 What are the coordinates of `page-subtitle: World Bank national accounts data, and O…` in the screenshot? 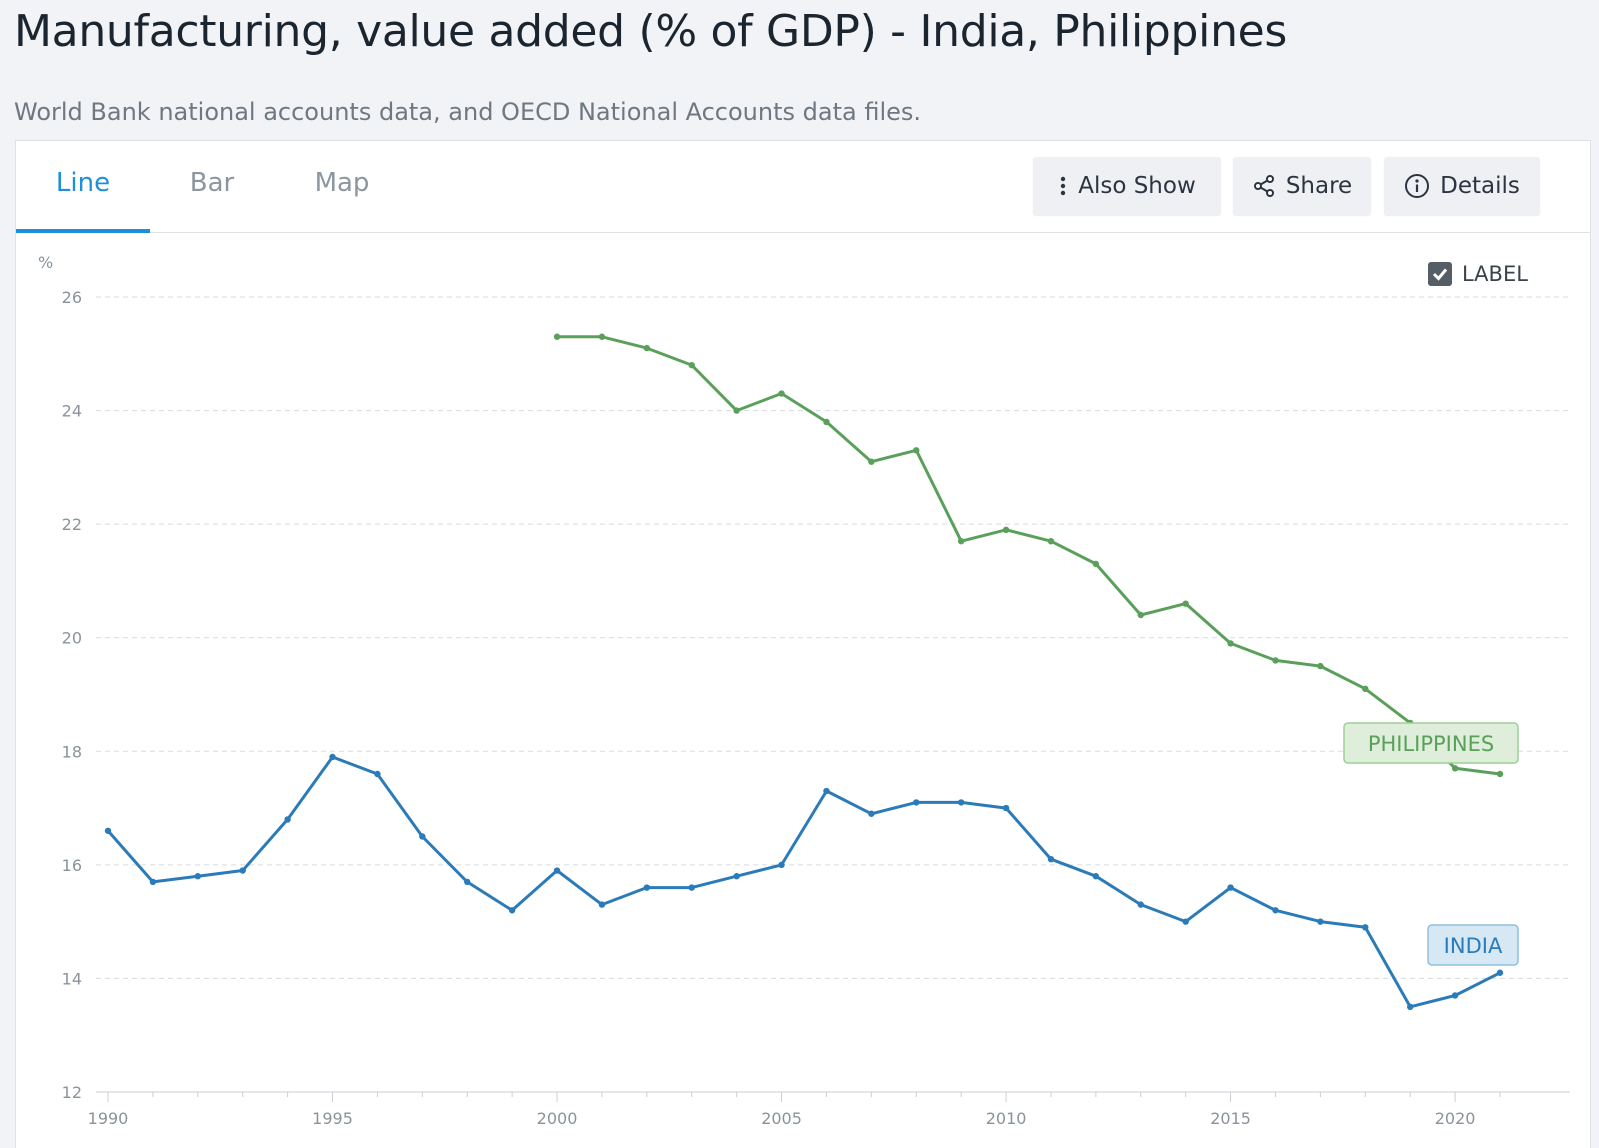 It's located at (468, 112).